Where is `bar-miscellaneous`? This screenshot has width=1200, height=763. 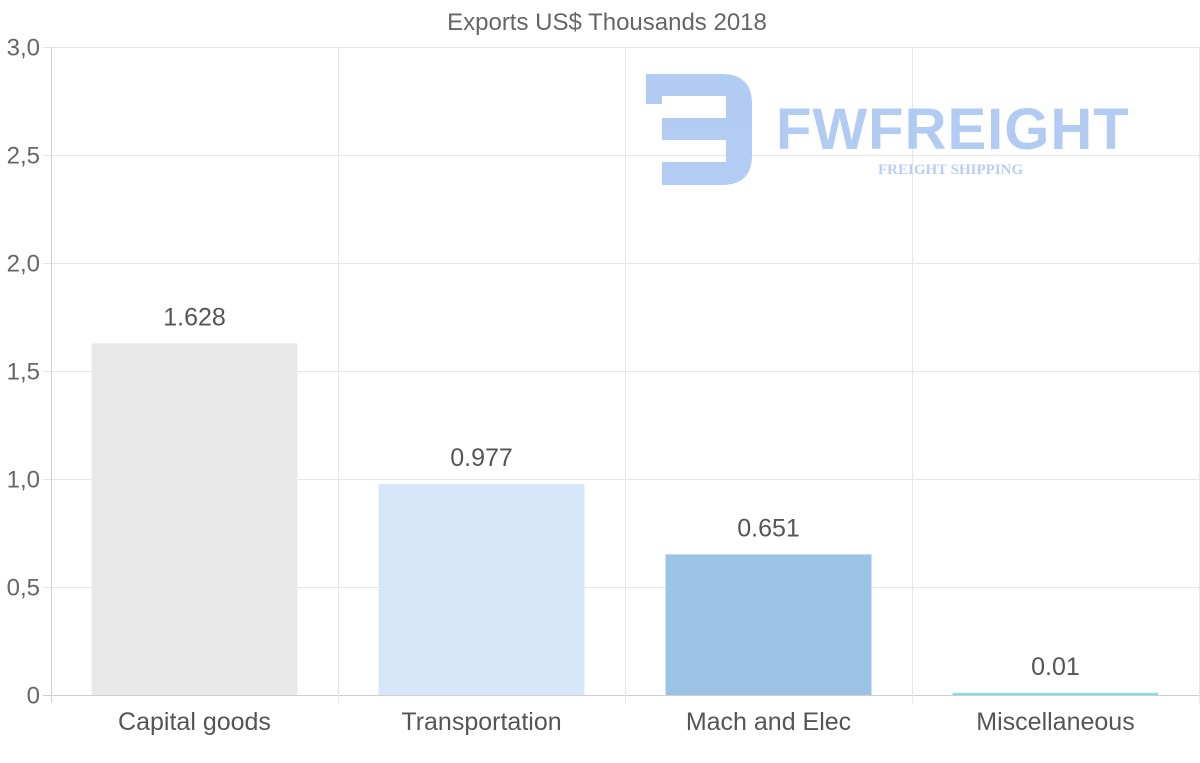 bar-miscellaneous is located at coordinates (1055, 693).